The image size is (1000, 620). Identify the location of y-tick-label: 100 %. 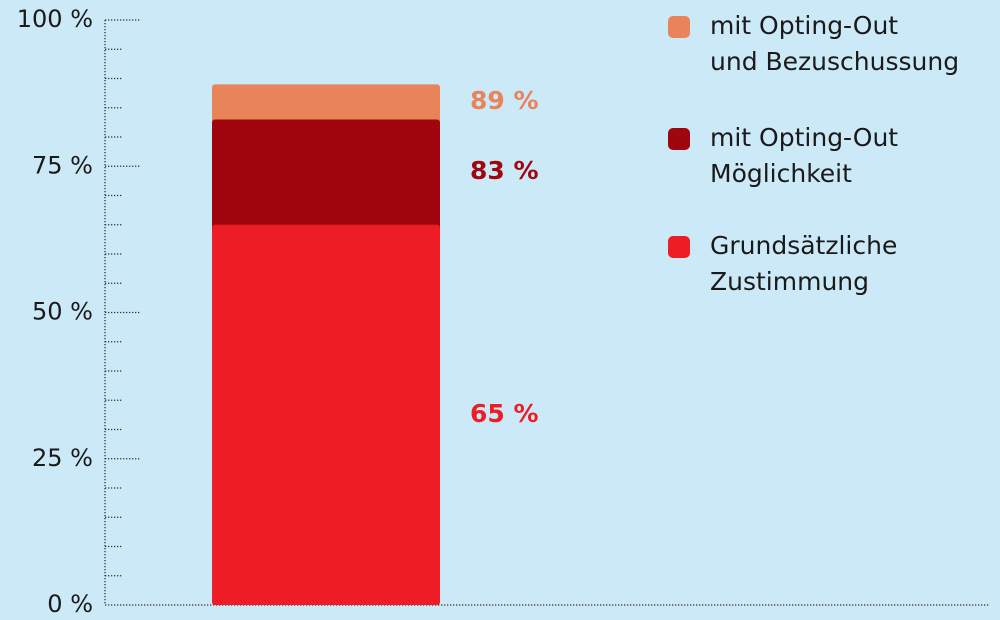
(55, 19).